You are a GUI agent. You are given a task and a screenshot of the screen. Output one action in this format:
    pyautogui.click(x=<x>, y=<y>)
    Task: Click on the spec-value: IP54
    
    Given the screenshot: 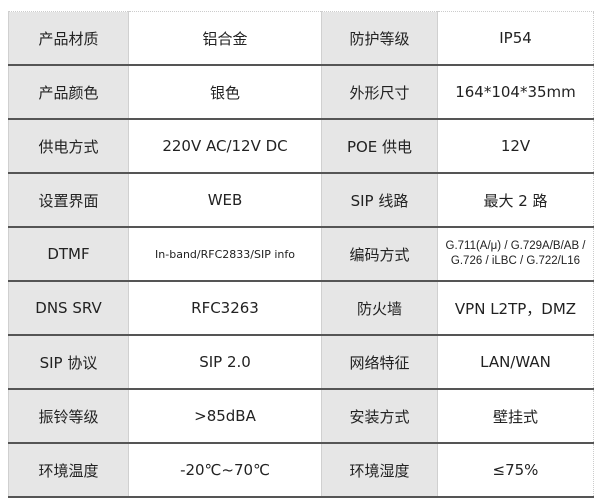 What is the action you would take?
    pyautogui.click(x=515, y=38)
    